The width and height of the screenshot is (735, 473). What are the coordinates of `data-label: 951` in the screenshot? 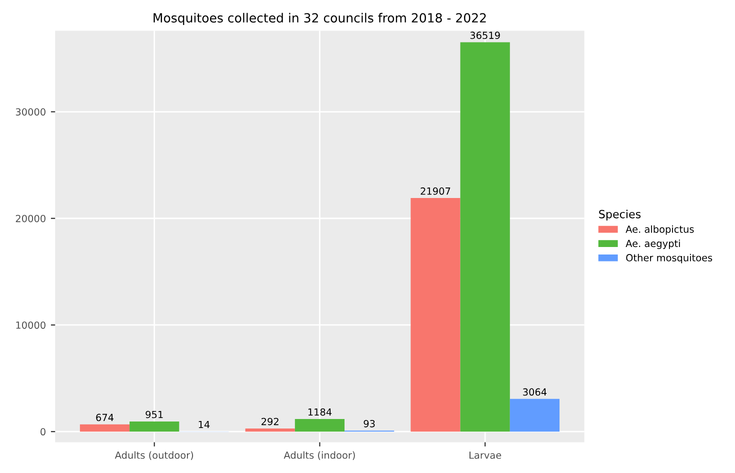 It's located at (154, 414).